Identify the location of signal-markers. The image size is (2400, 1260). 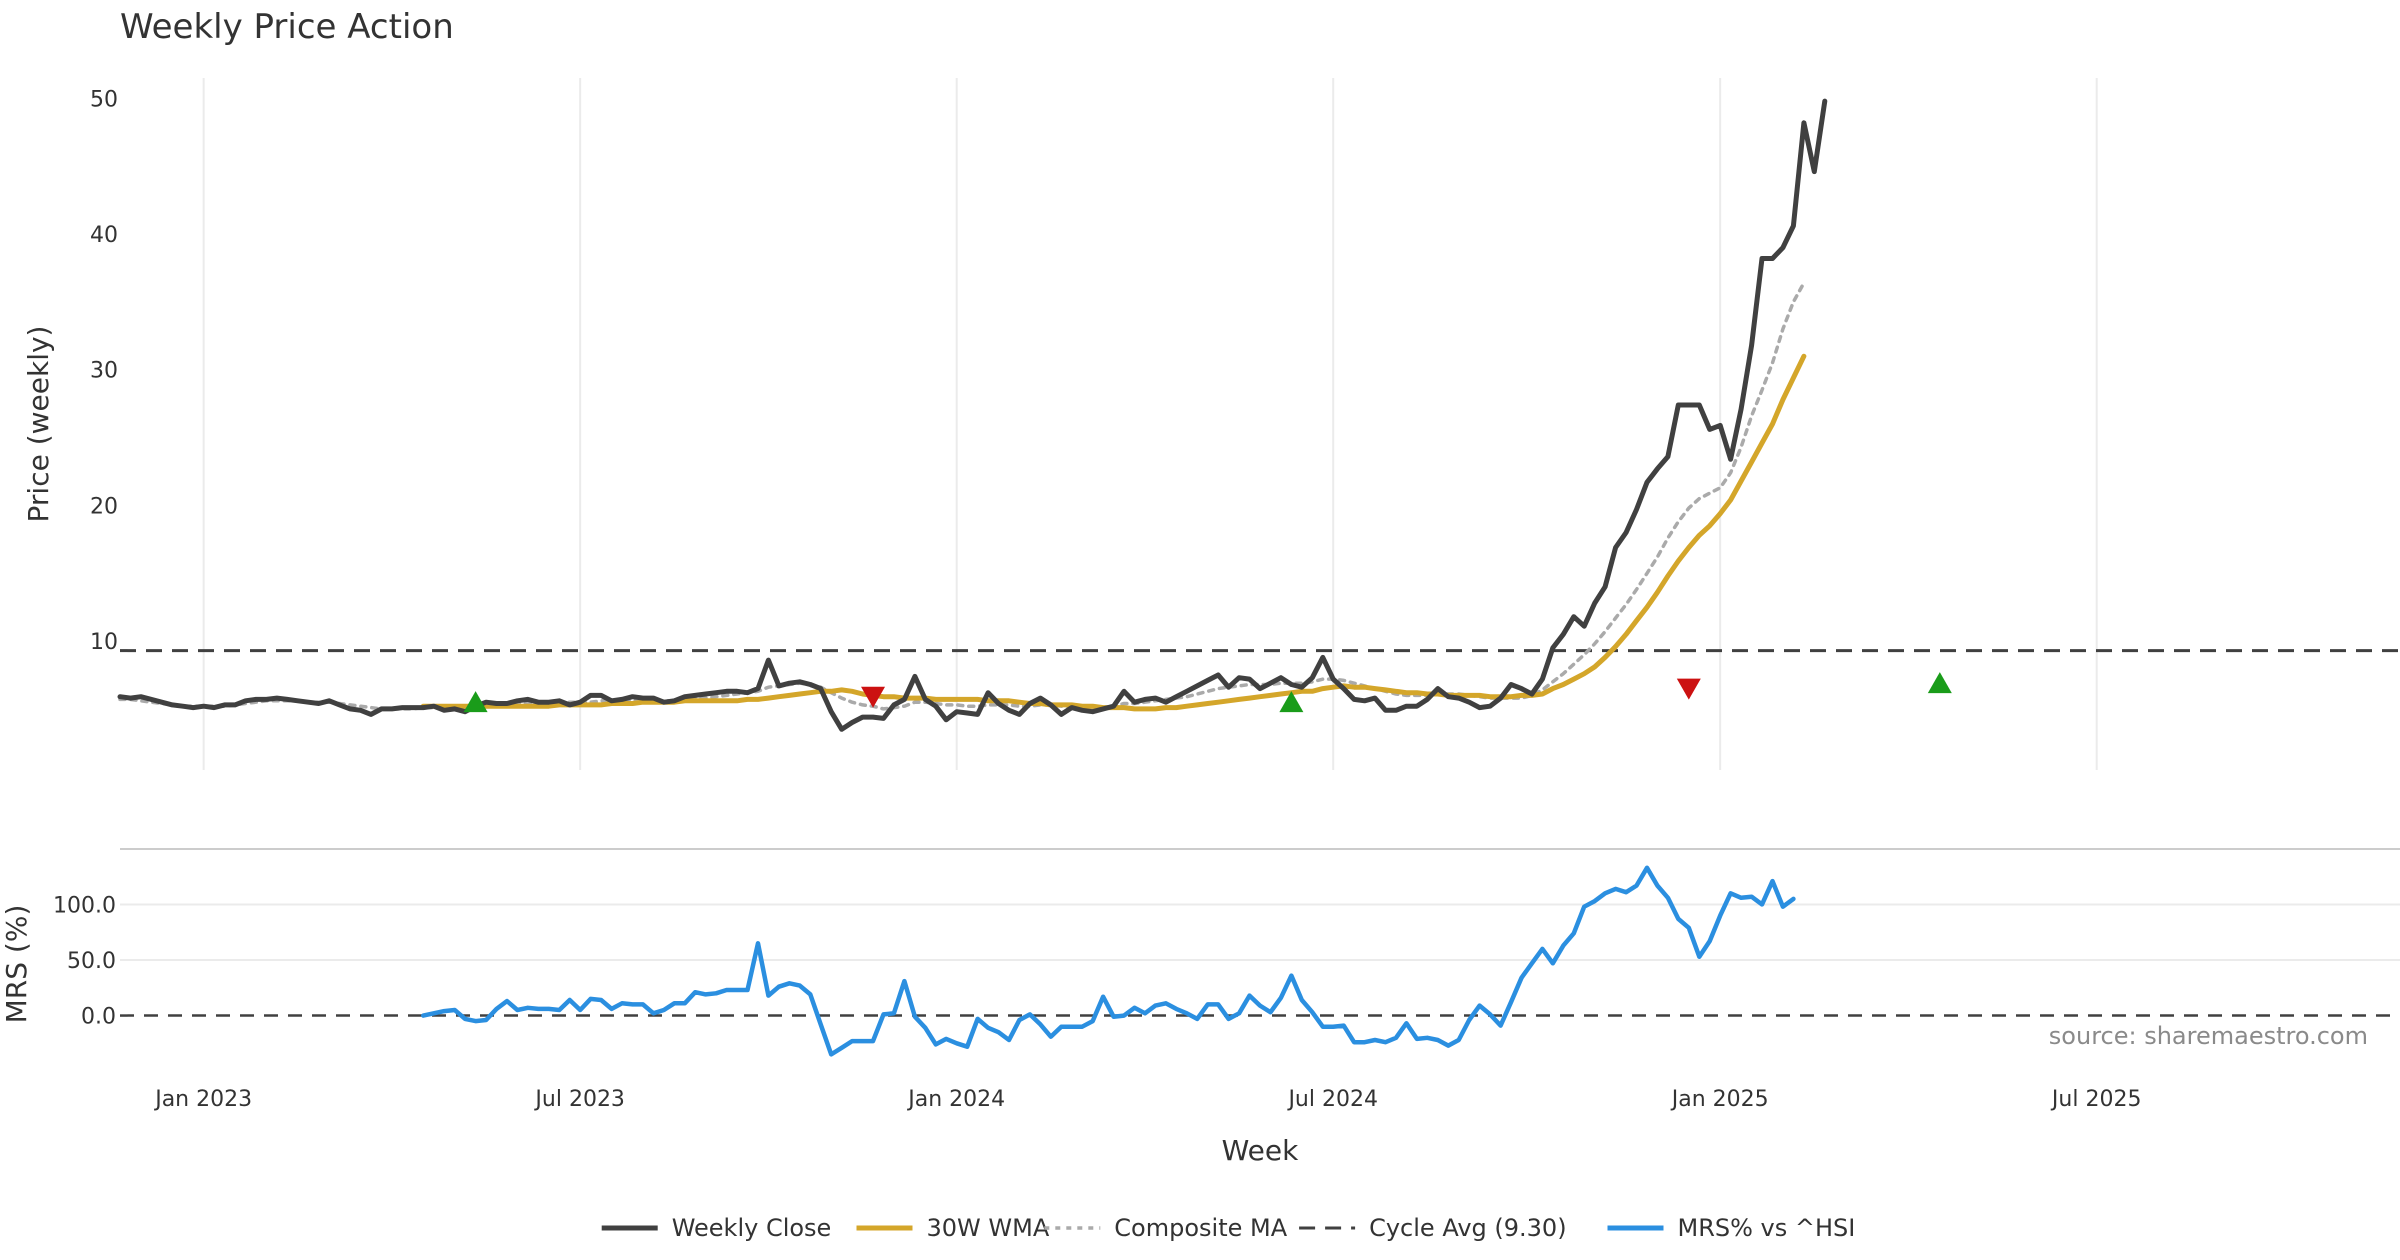
(1207, 692).